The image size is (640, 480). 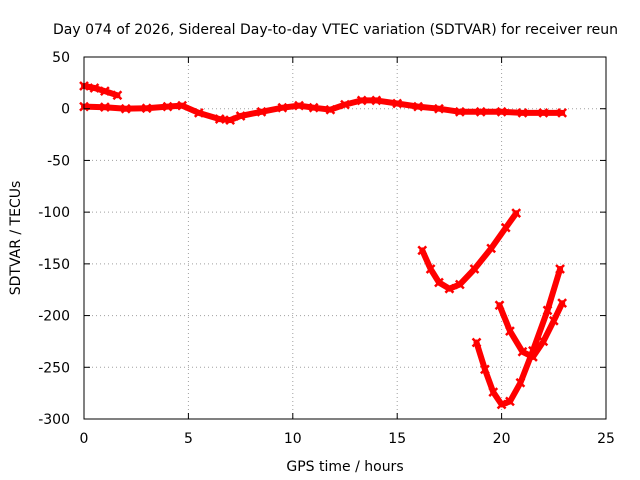 I want to click on y-tick-label: -250, so click(x=54, y=368).